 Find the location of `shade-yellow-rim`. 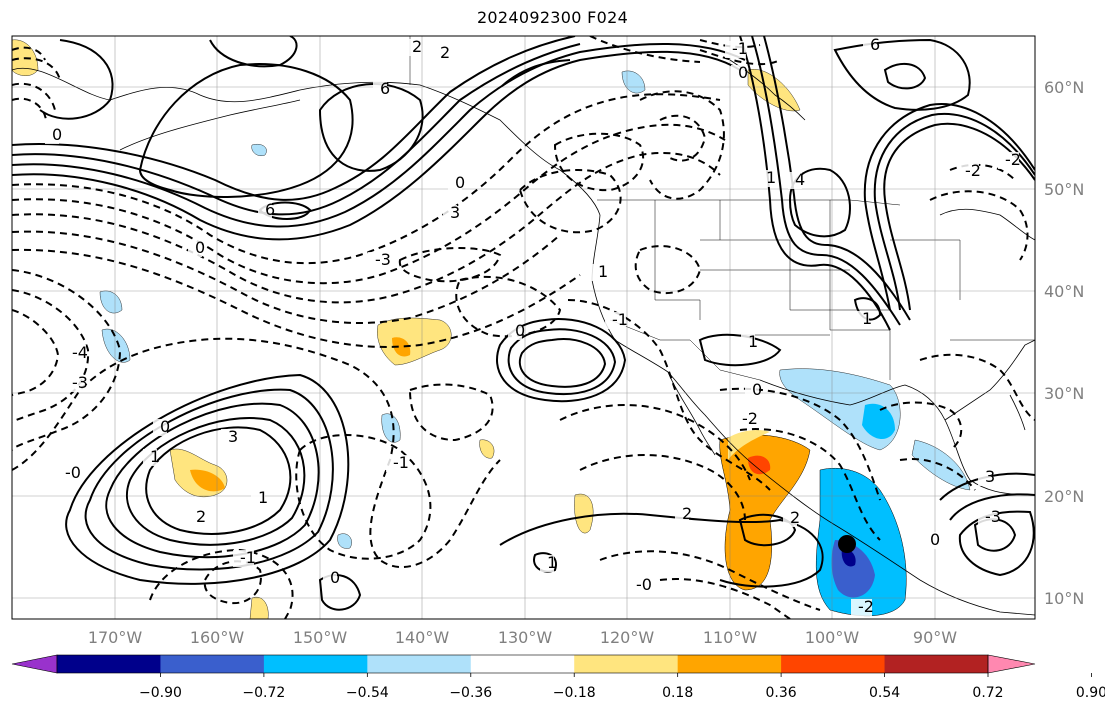

shade-yellow-rim is located at coordinates (749, 445).